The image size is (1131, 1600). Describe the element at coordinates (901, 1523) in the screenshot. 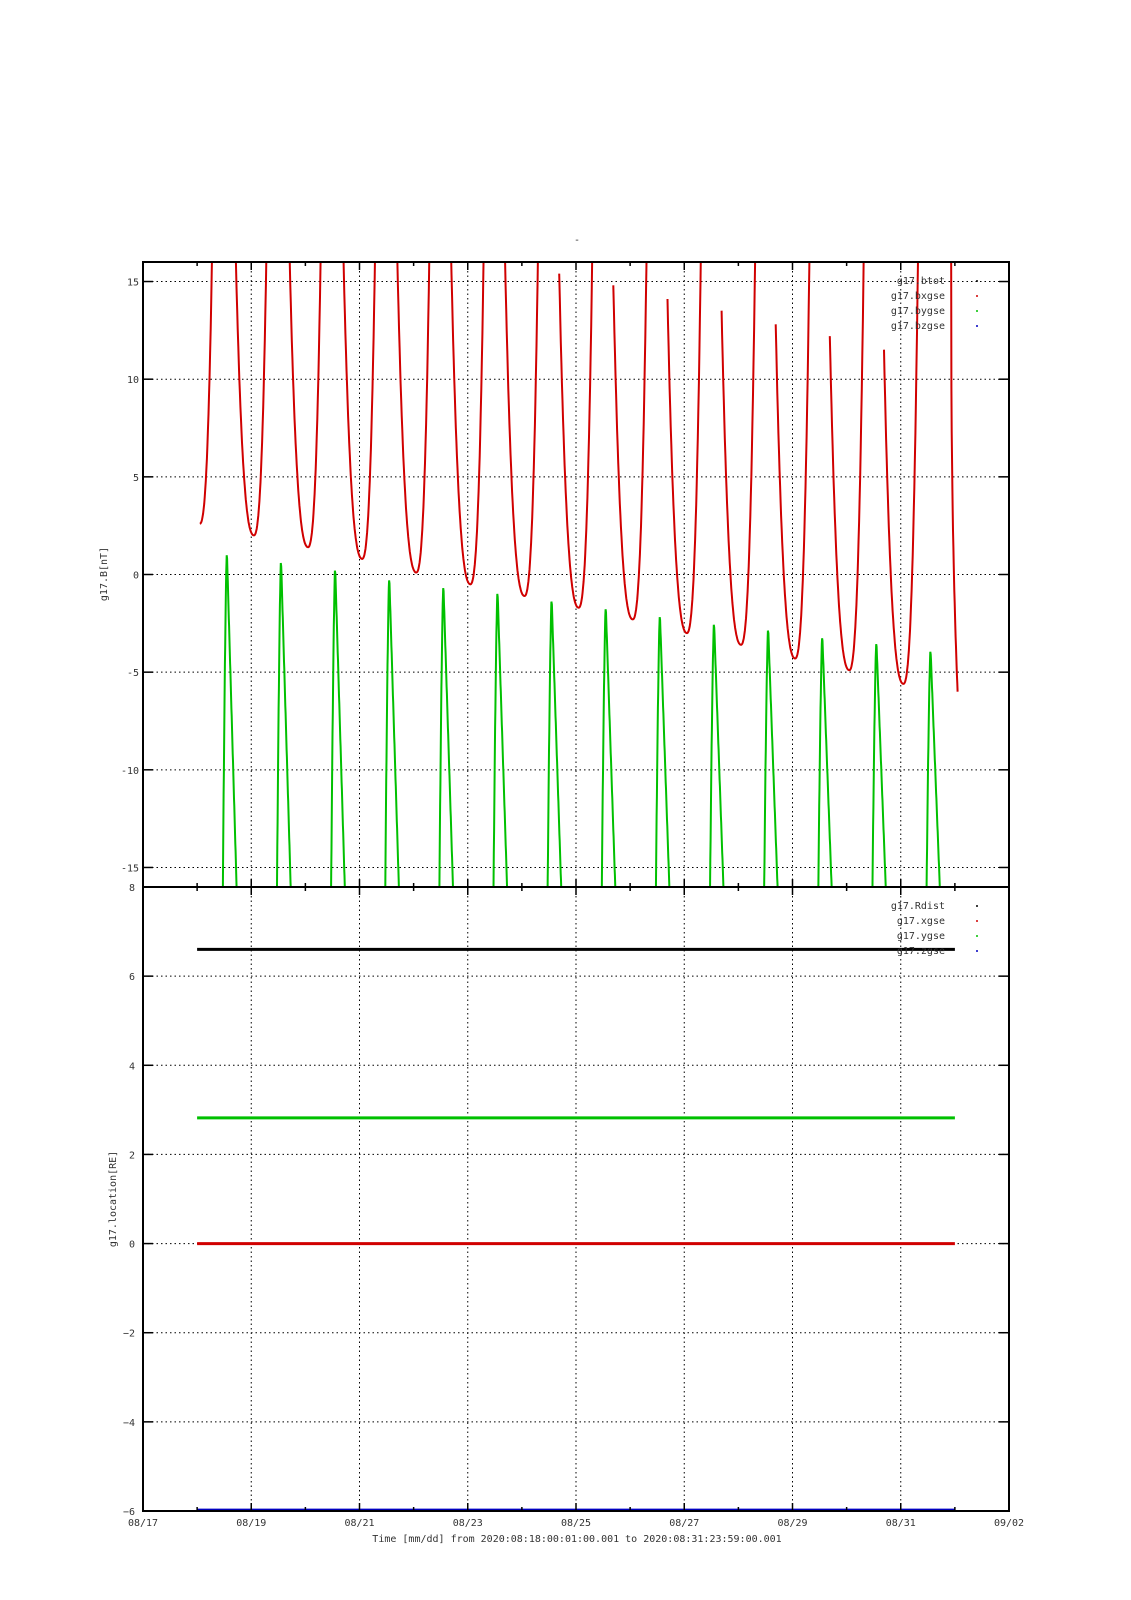

I see `x-tick-label: 08/31` at that location.